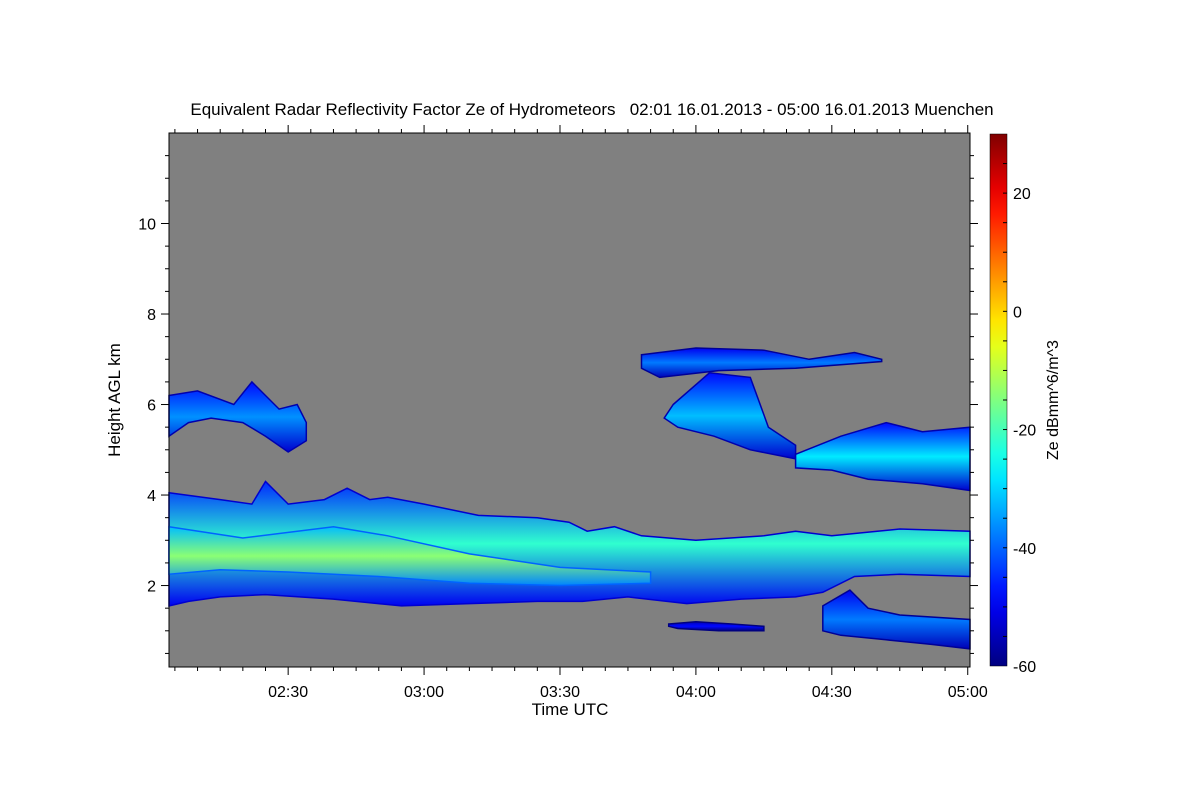  Describe the element at coordinates (1024, 431) in the screenshot. I see `colorbar-tick-label: -20` at that location.